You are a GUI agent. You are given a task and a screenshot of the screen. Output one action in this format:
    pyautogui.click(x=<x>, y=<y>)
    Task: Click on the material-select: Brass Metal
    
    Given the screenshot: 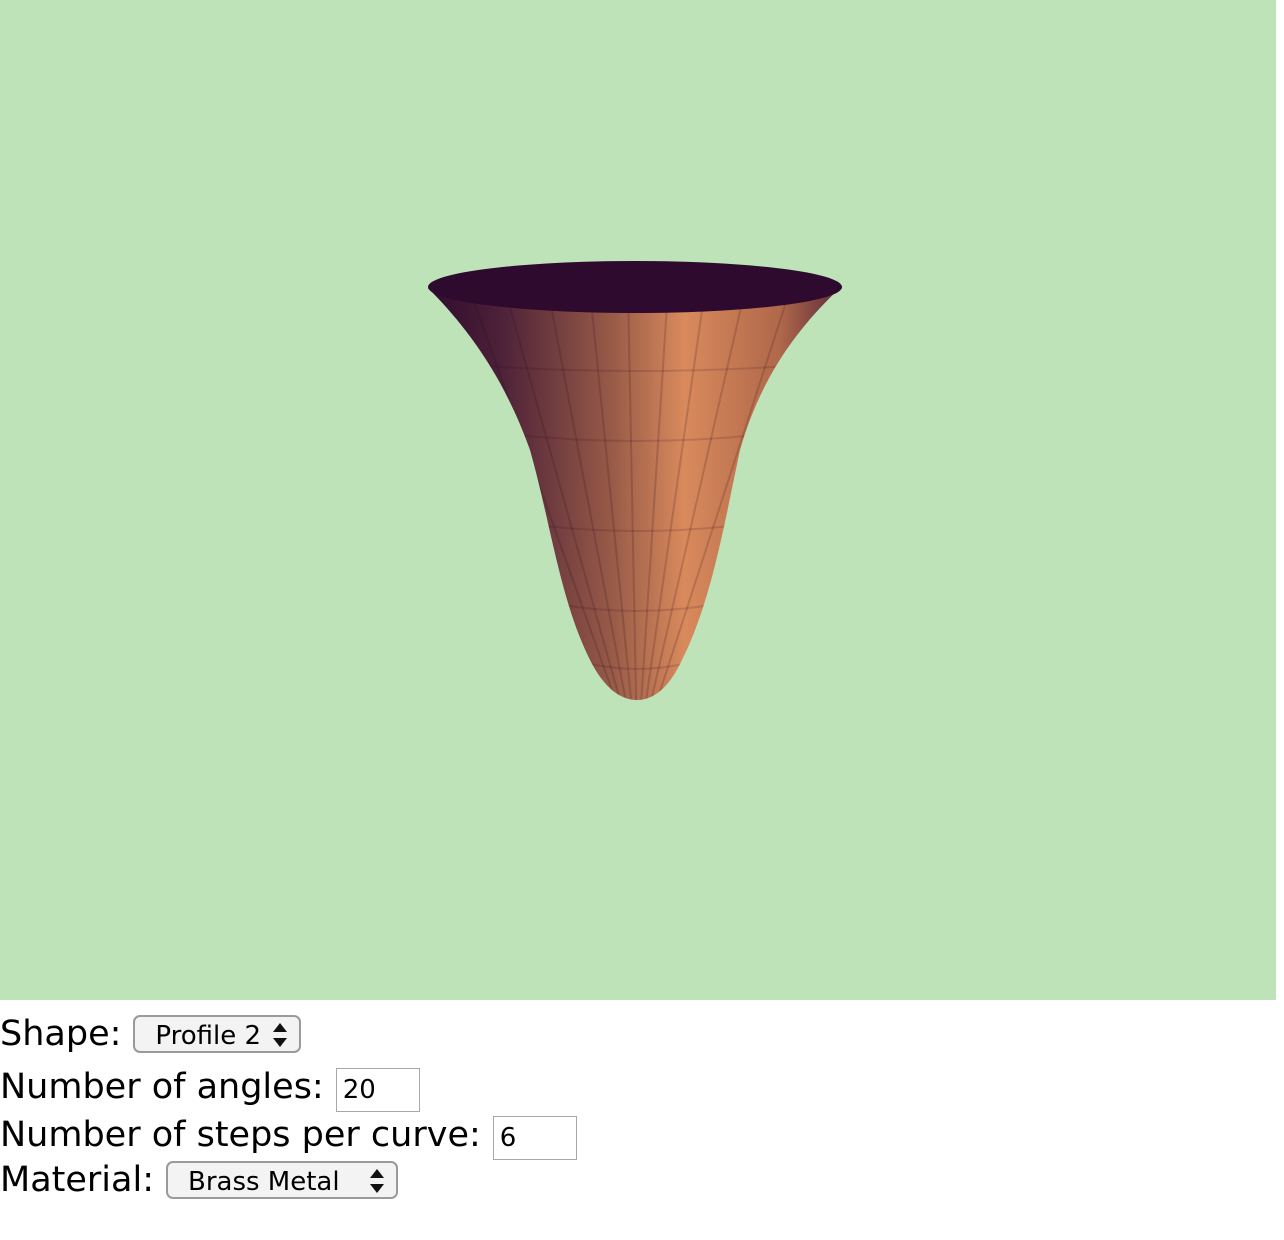 What is the action you would take?
    pyautogui.click(x=281, y=1180)
    